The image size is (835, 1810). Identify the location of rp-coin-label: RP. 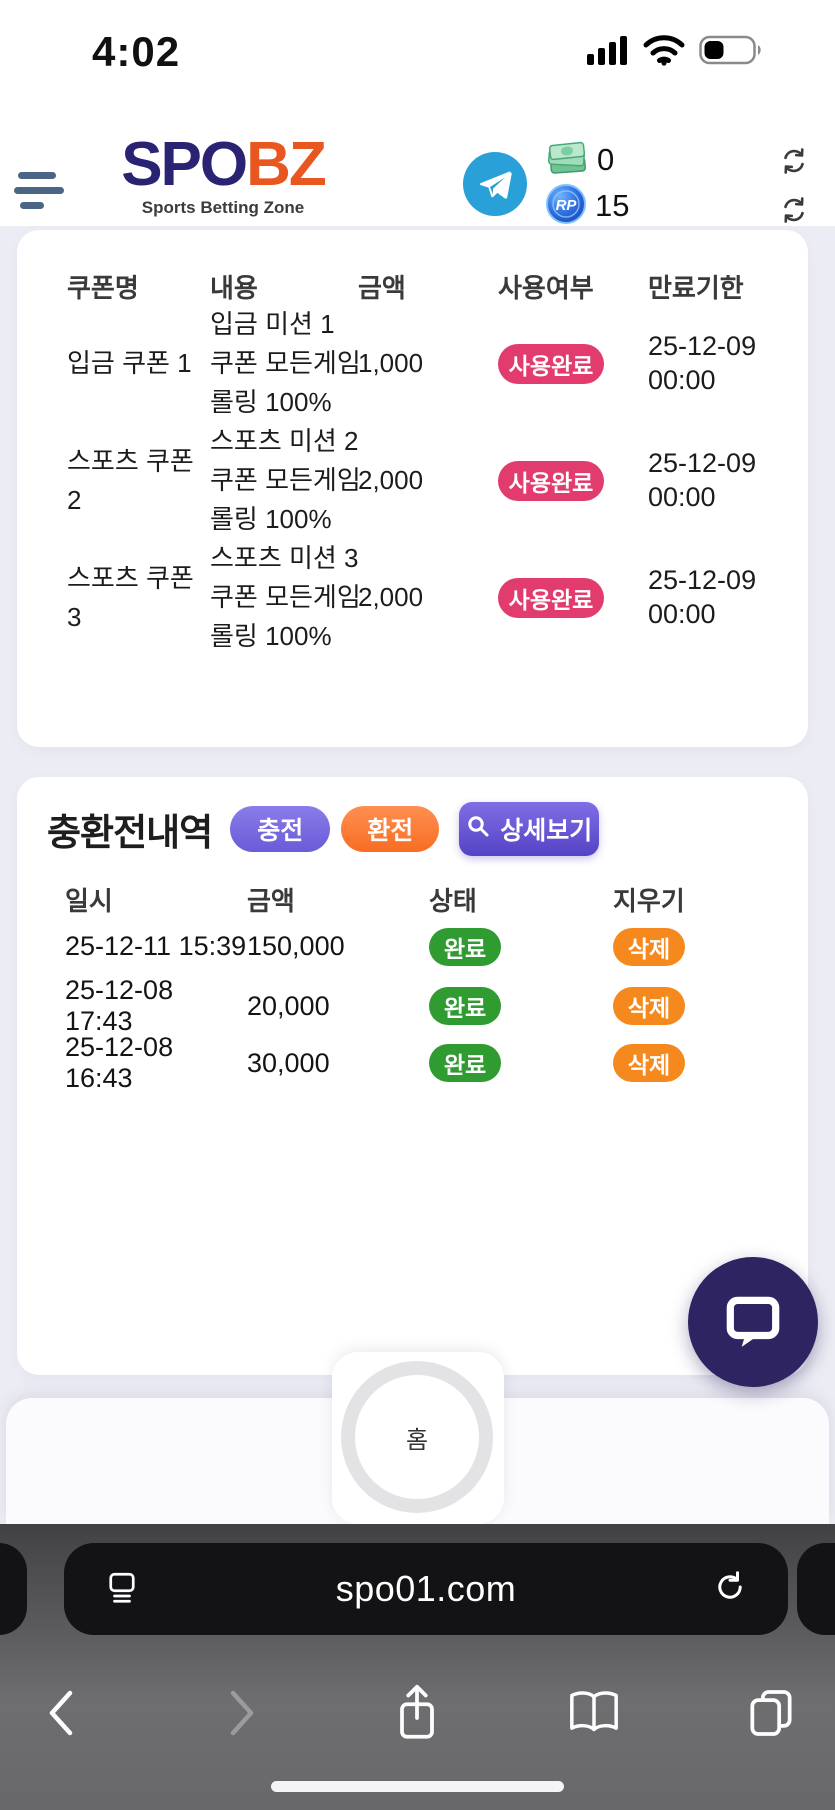
(567, 205).